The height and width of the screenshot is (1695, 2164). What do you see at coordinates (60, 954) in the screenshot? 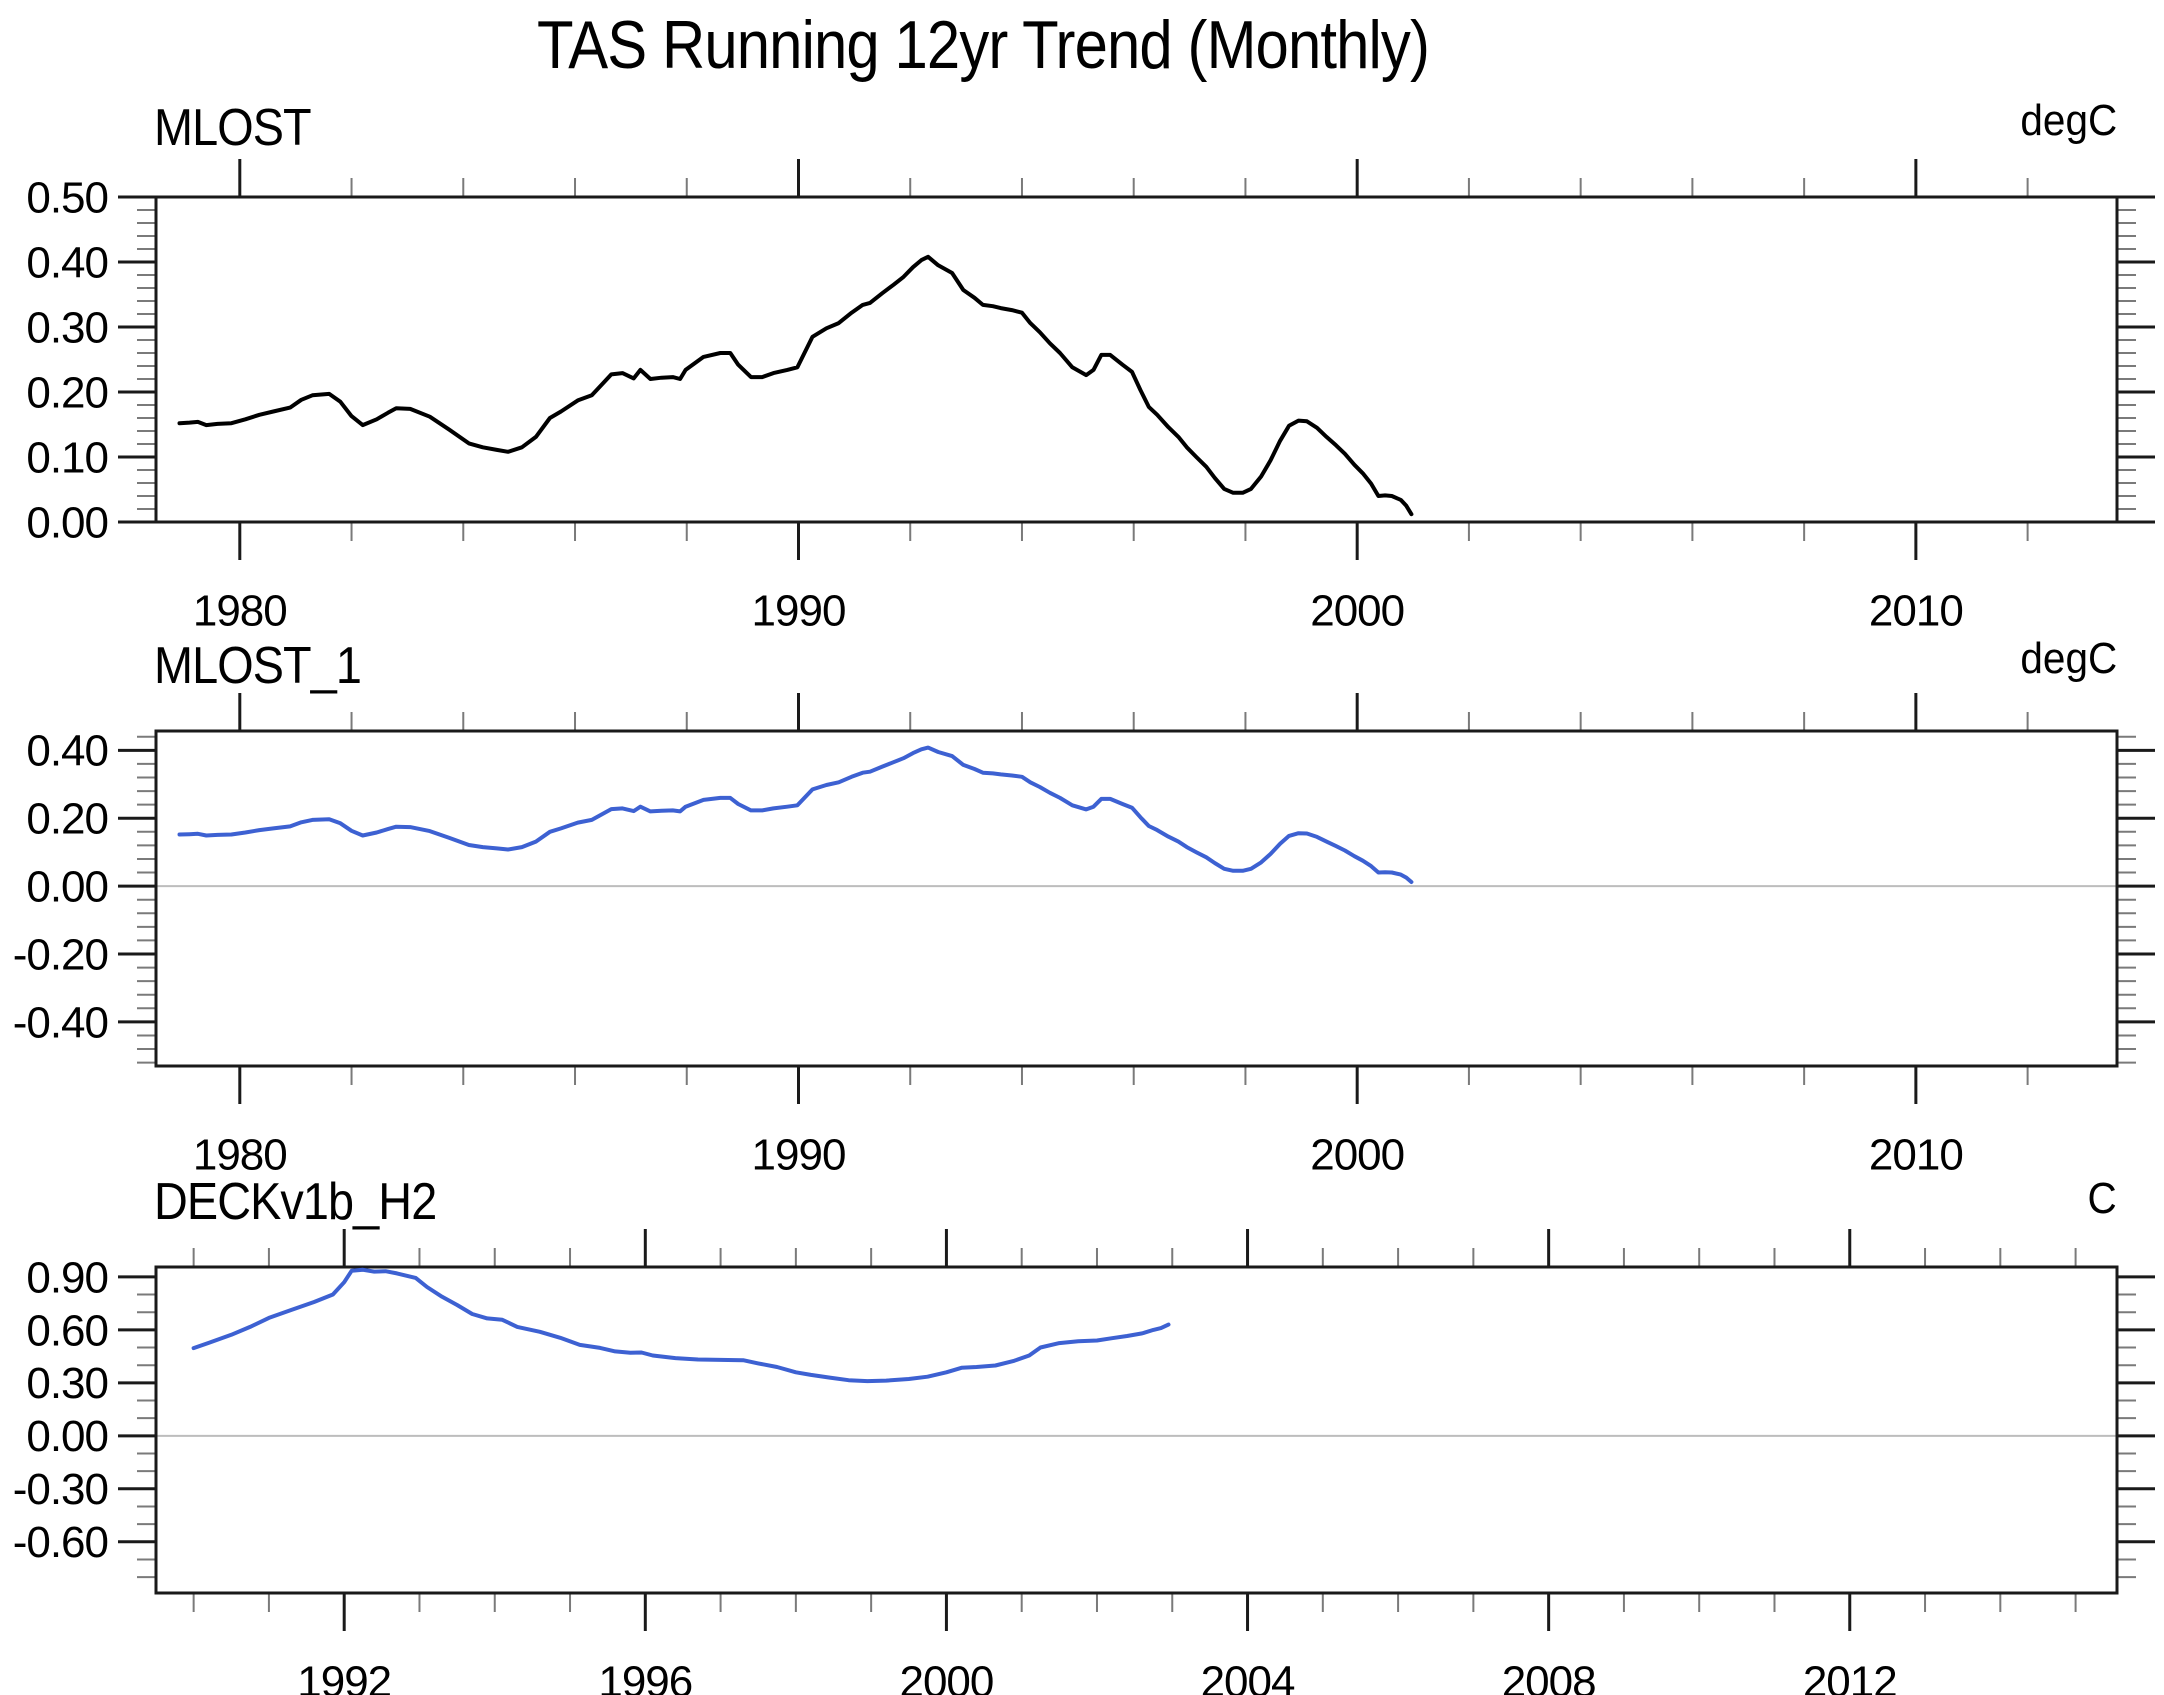
I see `y-tick-label: -0.20` at bounding box center [60, 954].